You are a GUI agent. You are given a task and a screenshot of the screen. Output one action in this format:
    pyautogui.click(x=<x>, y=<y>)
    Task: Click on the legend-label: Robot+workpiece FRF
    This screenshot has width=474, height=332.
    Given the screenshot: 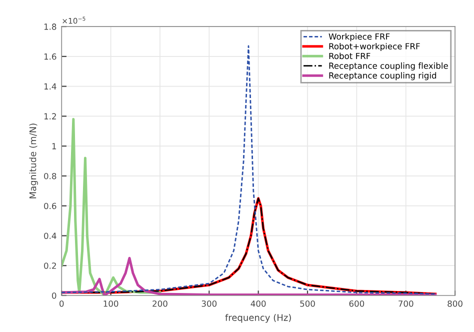 What is the action you would take?
    pyautogui.click(x=374, y=47)
    